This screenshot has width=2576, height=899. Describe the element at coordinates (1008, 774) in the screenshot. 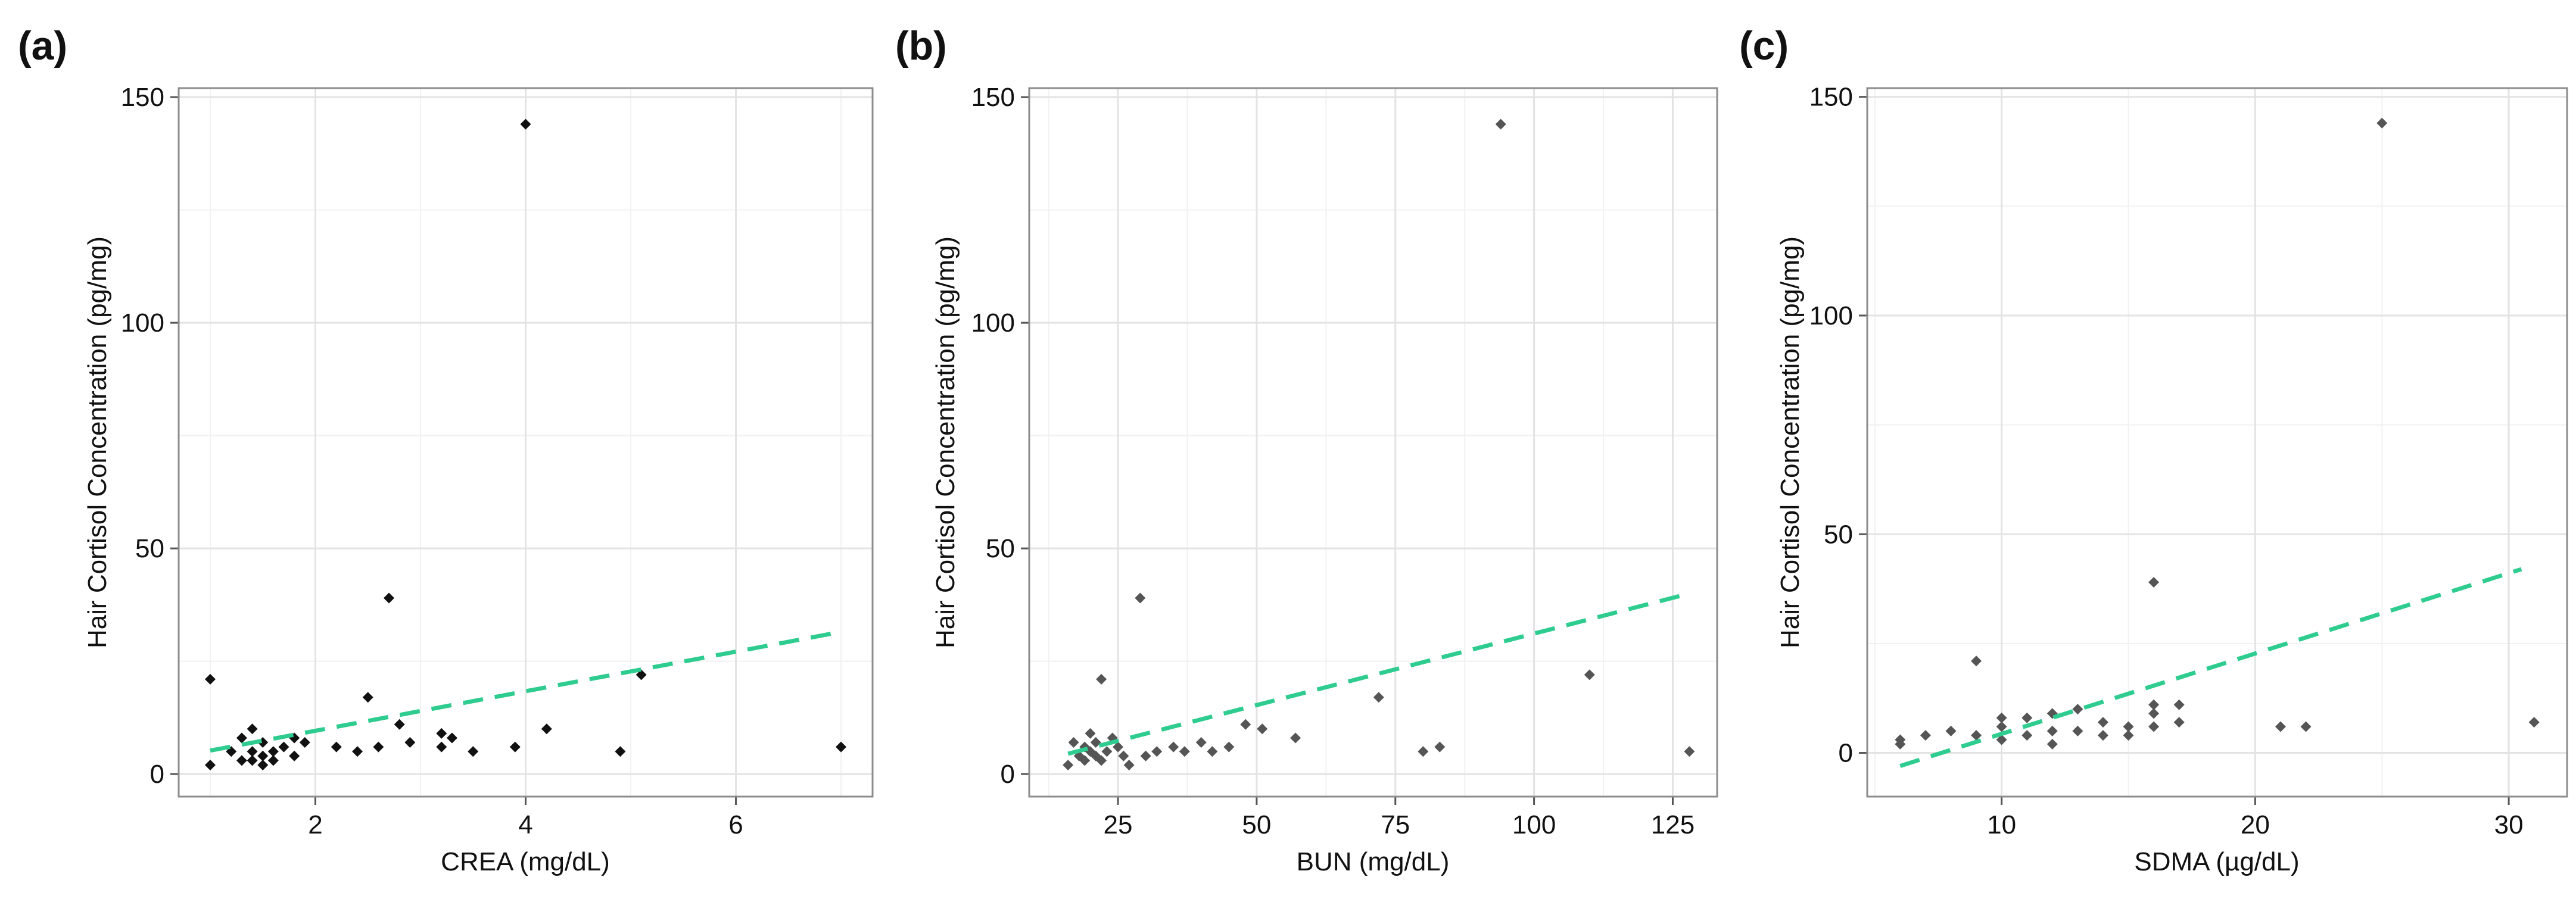

I see `panel-b-y-tick-label: 0` at that location.